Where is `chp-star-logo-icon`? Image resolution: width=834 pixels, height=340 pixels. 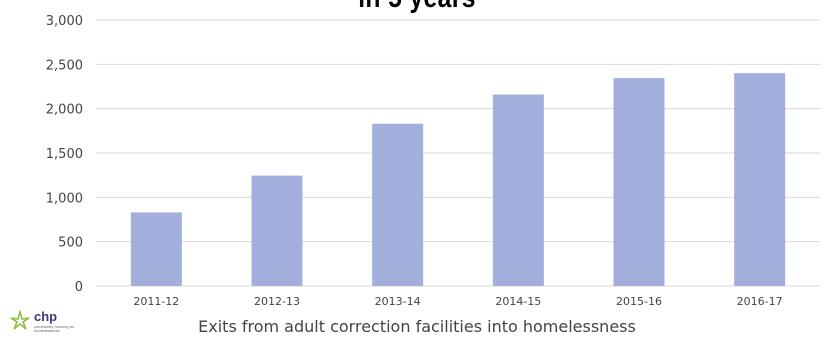 chp-star-logo-icon is located at coordinates (20, 319).